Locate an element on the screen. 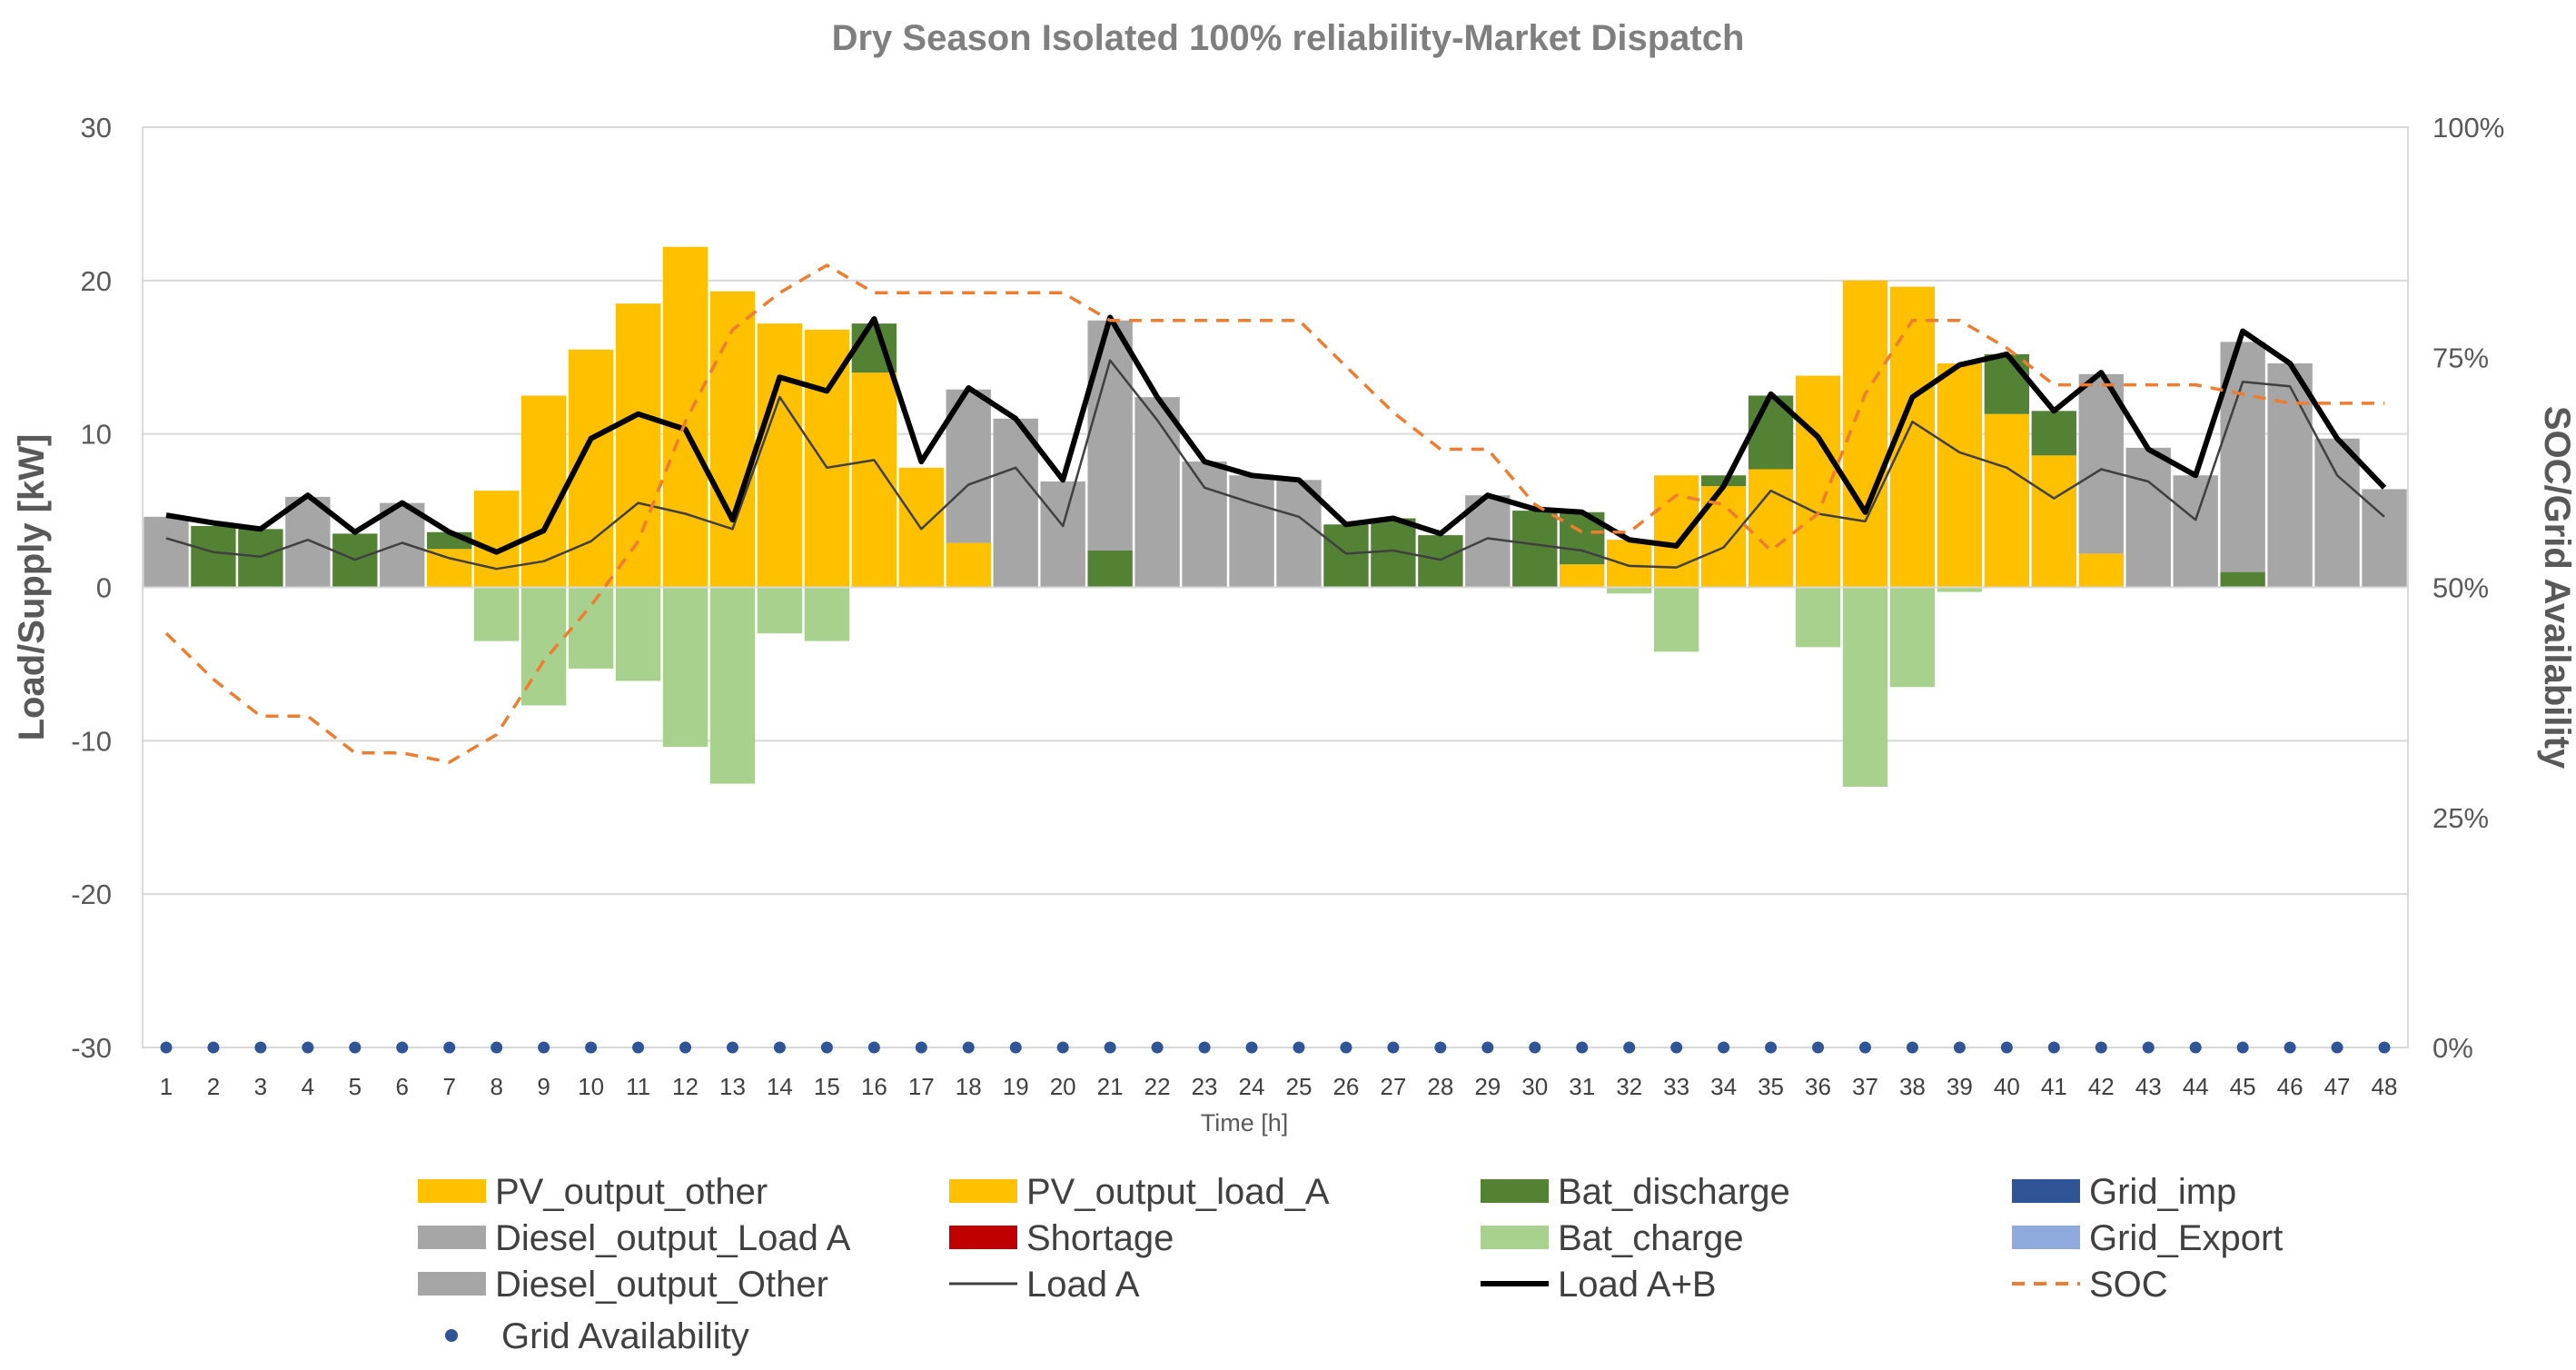 Image resolution: width=2576 pixels, height=1370 pixels. x-tick-label: 34 is located at coordinates (1723, 1086).